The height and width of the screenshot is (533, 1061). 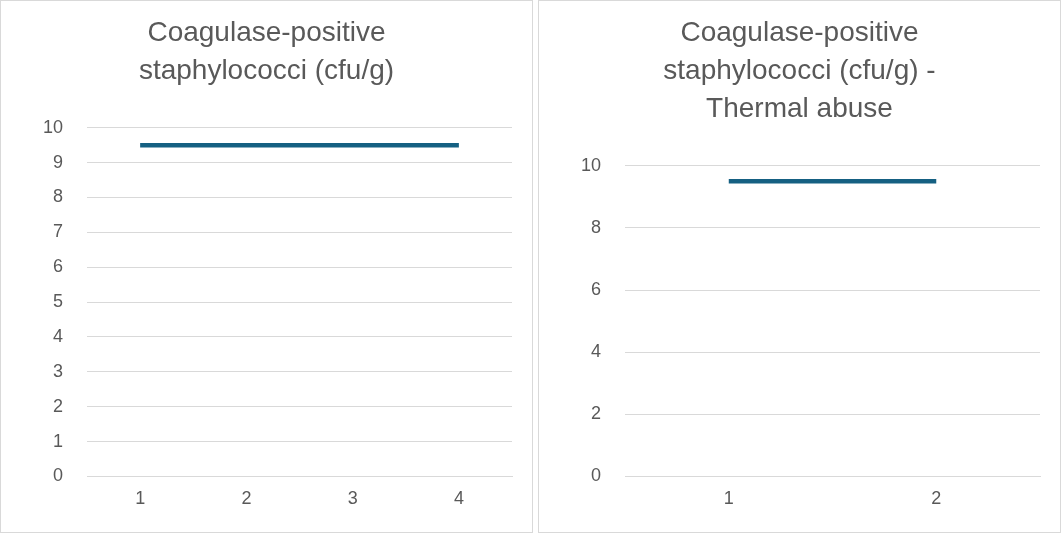 I want to click on x-tick-label: 4, so click(x=458, y=498).